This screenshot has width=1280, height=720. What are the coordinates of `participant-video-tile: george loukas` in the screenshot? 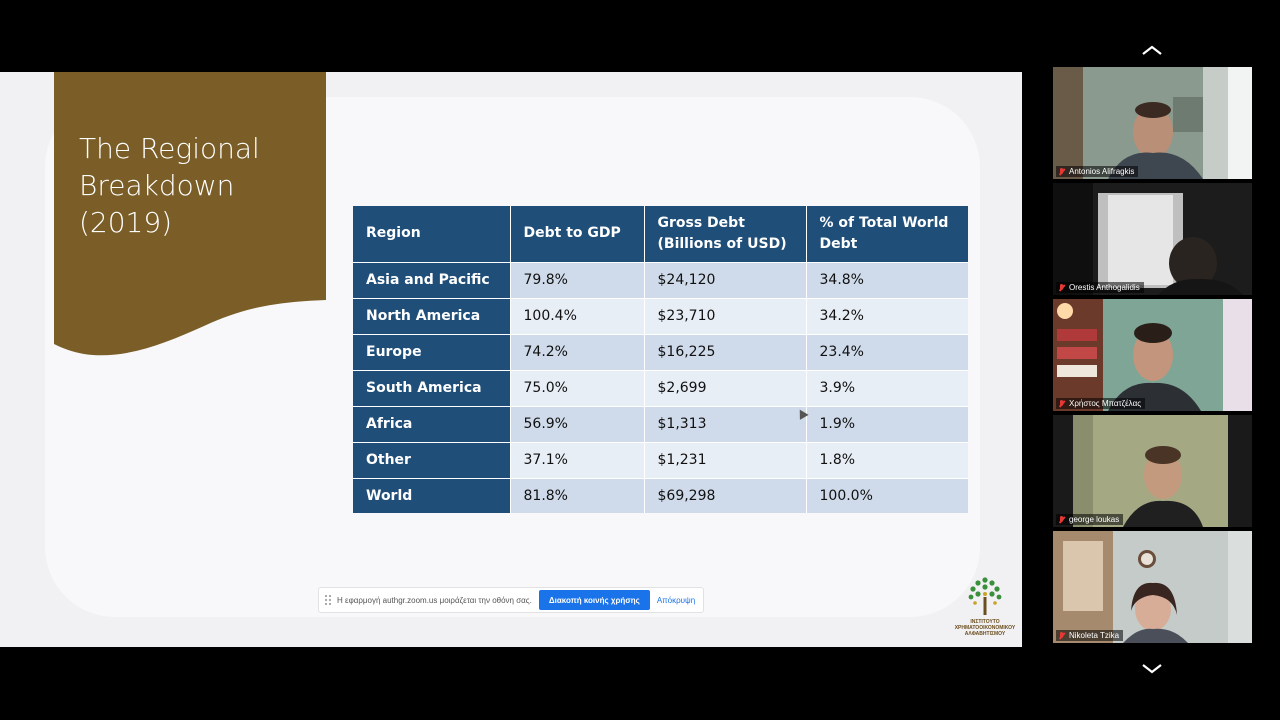 It's located at (1152, 471).